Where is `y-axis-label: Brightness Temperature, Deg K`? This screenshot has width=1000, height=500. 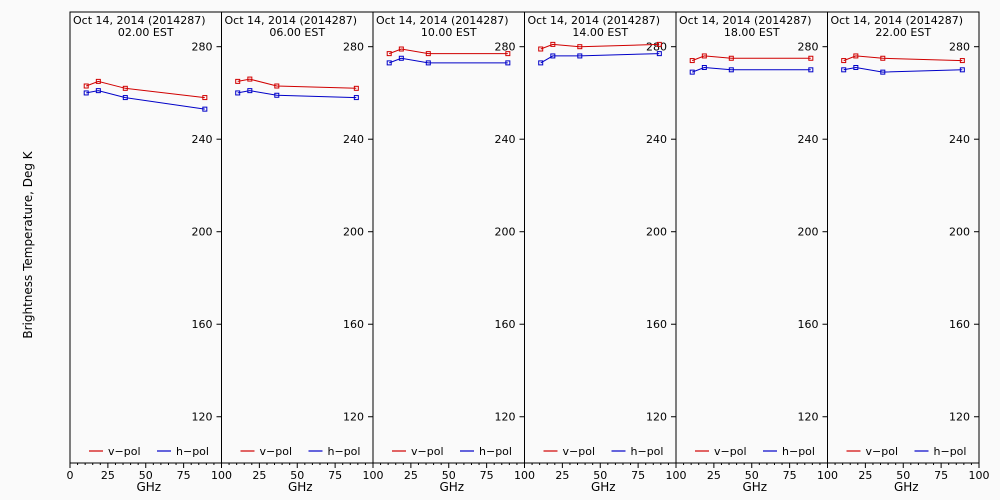 y-axis-label: Brightness Temperature, Deg K is located at coordinates (28, 244).